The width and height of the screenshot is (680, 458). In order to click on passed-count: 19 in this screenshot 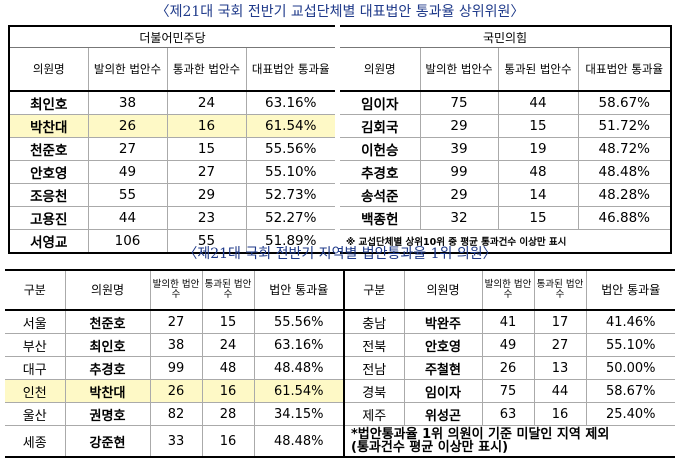, I will do `click(537, 149)`.